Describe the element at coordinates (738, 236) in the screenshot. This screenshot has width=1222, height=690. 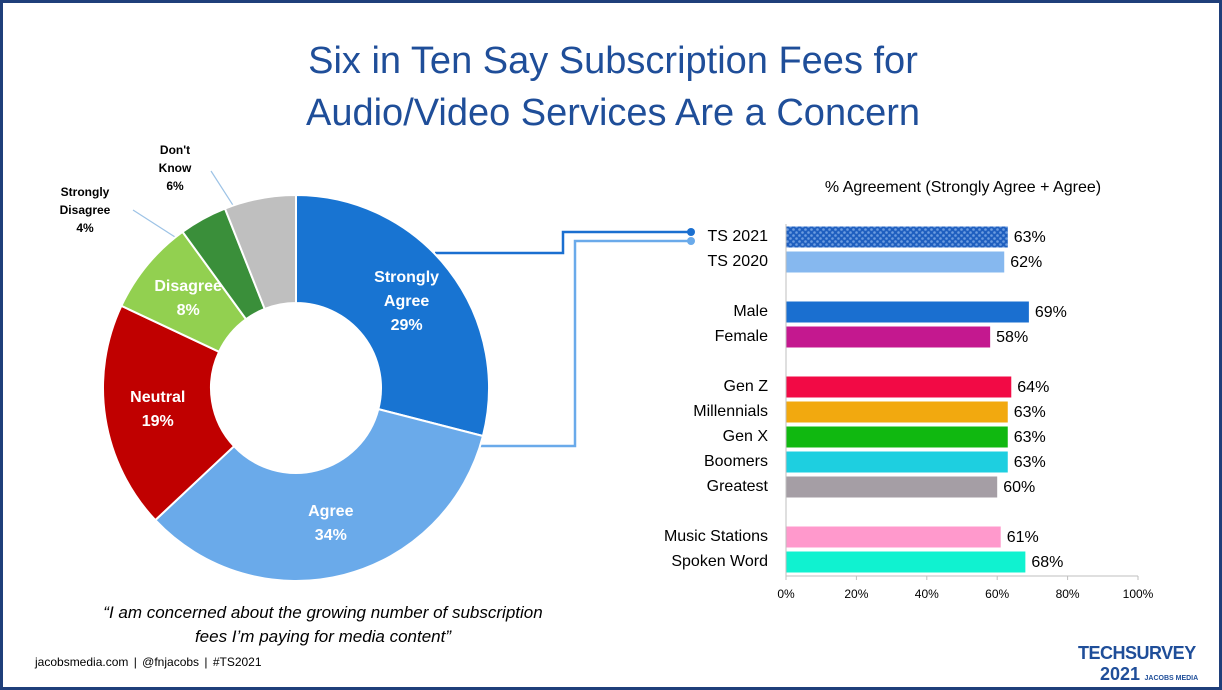
I see `category-label: TS 2021` at that location.